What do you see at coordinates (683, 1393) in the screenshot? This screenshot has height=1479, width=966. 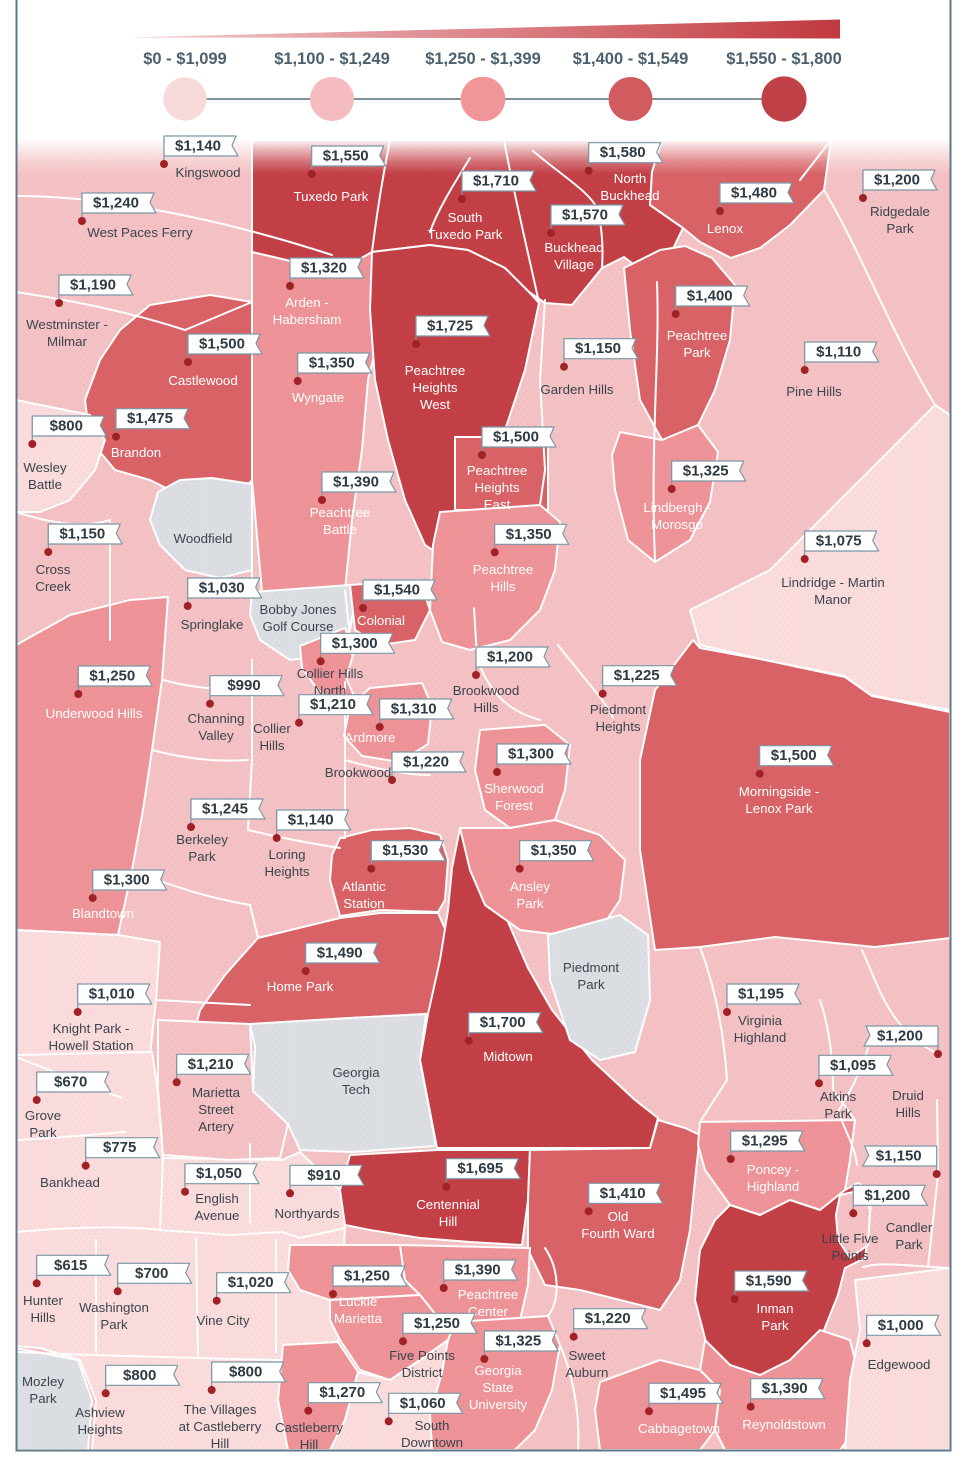 I see `svg-text: $1,495` at bounding box center [683, 1393].